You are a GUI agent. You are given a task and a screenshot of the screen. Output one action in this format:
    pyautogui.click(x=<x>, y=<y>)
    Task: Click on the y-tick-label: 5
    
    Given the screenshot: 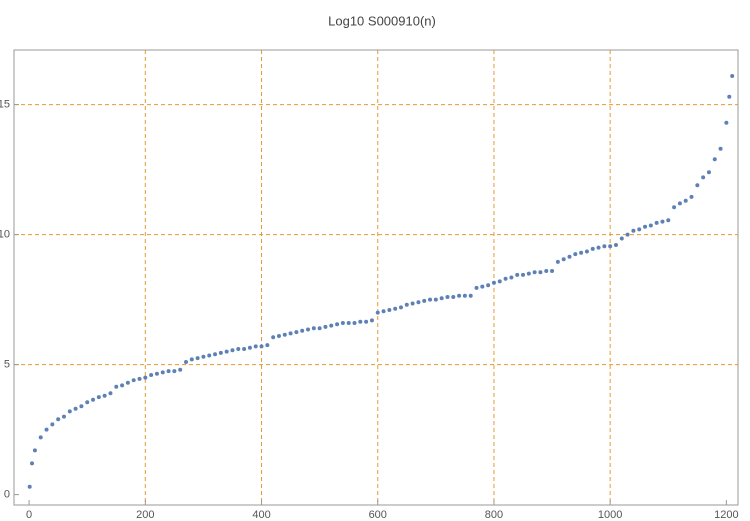 What is the action you would take?
    pyautogui.click(x=7, y=365)
    